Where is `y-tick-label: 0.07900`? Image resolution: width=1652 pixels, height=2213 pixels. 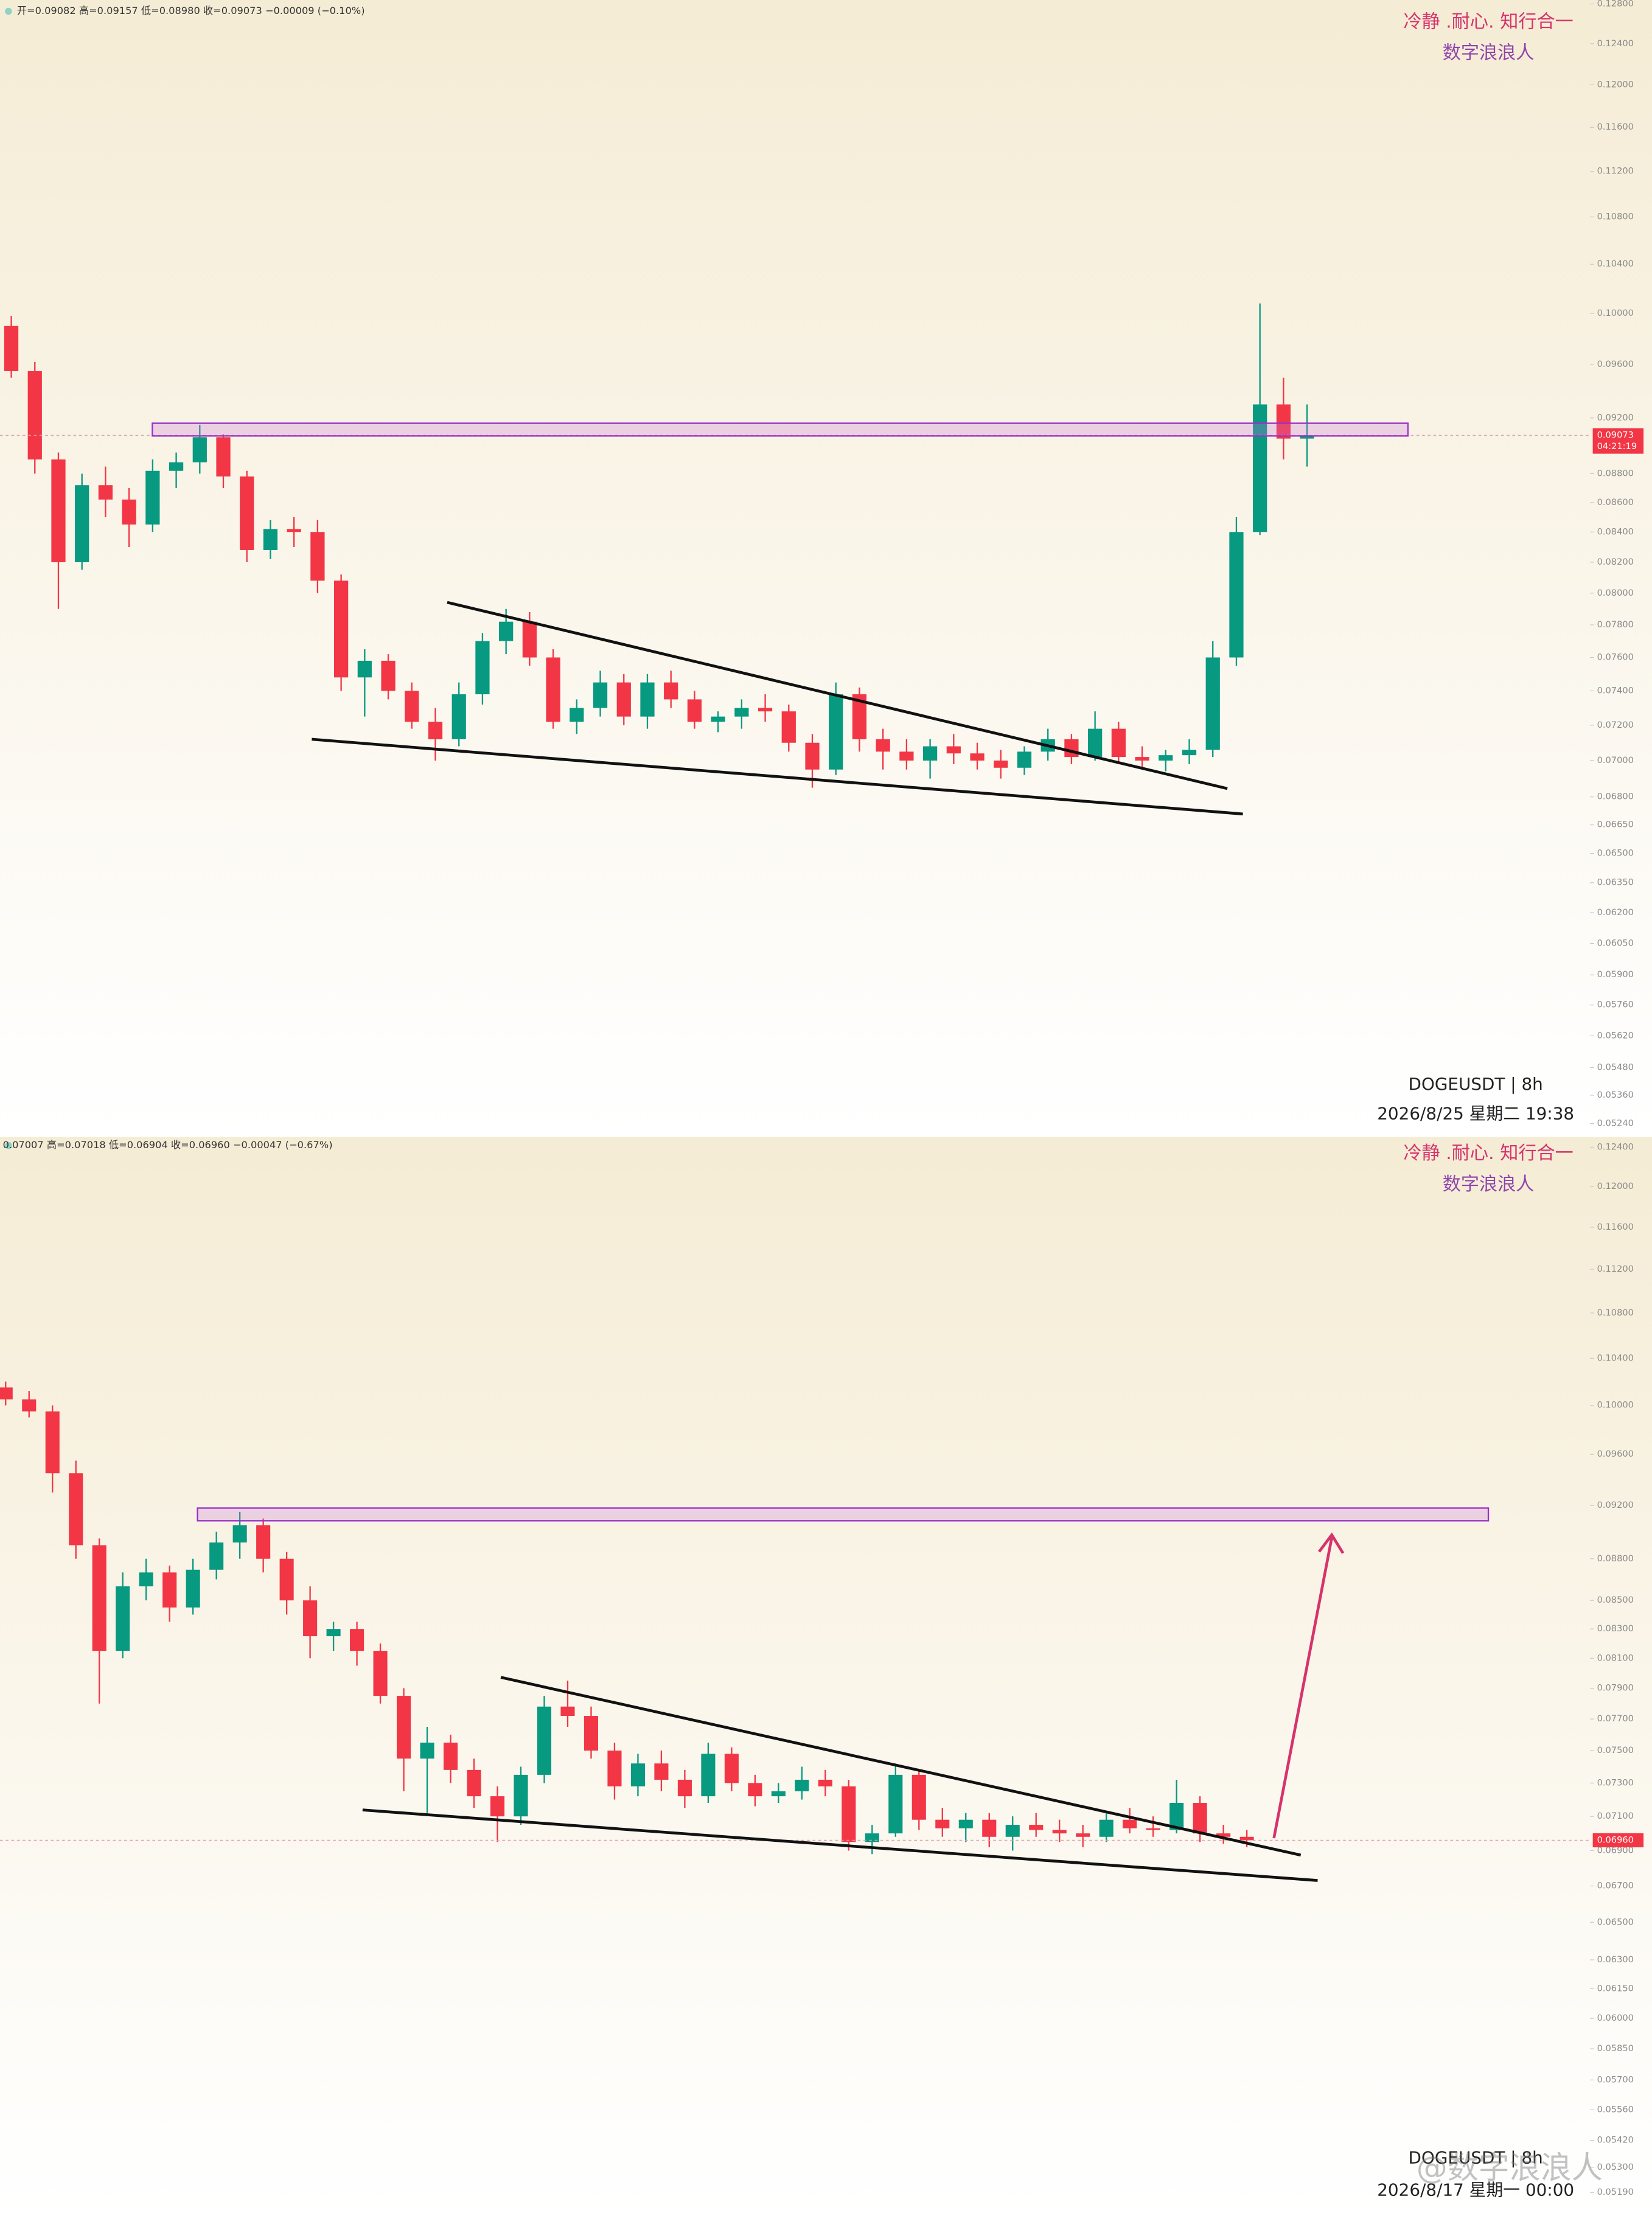 y-tick-label: 0.07900 is located at coordinates (1615, 1688).